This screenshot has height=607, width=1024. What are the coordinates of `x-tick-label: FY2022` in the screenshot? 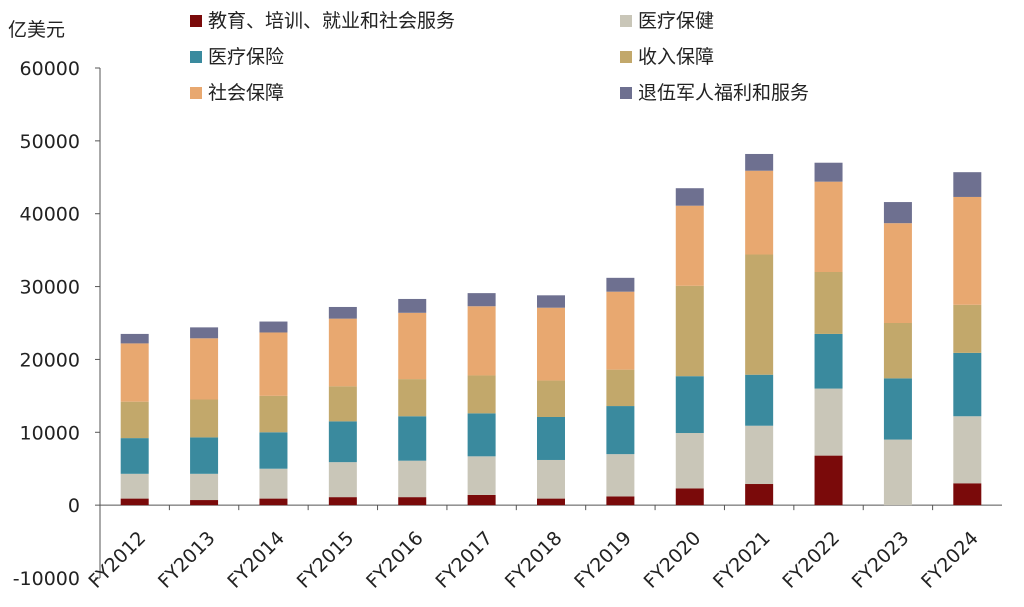 It's located at (811, 560).